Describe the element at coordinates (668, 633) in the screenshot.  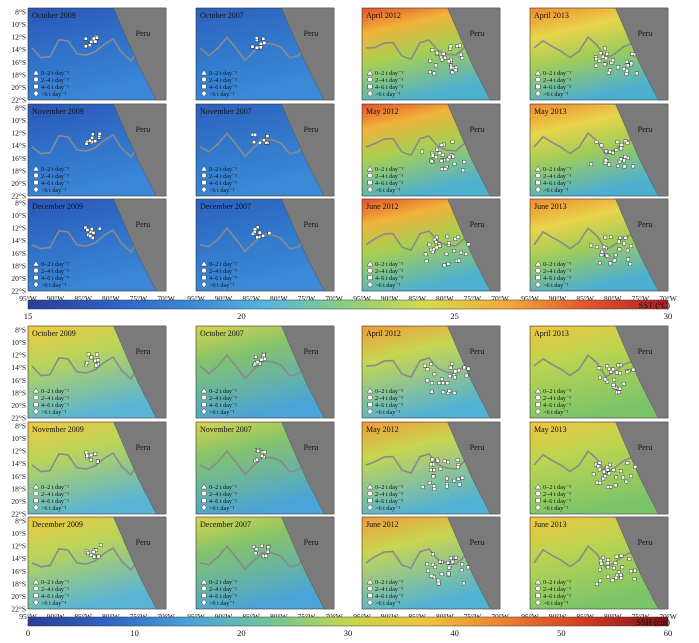
I see `colorbar-tick-label: 60` at that location.